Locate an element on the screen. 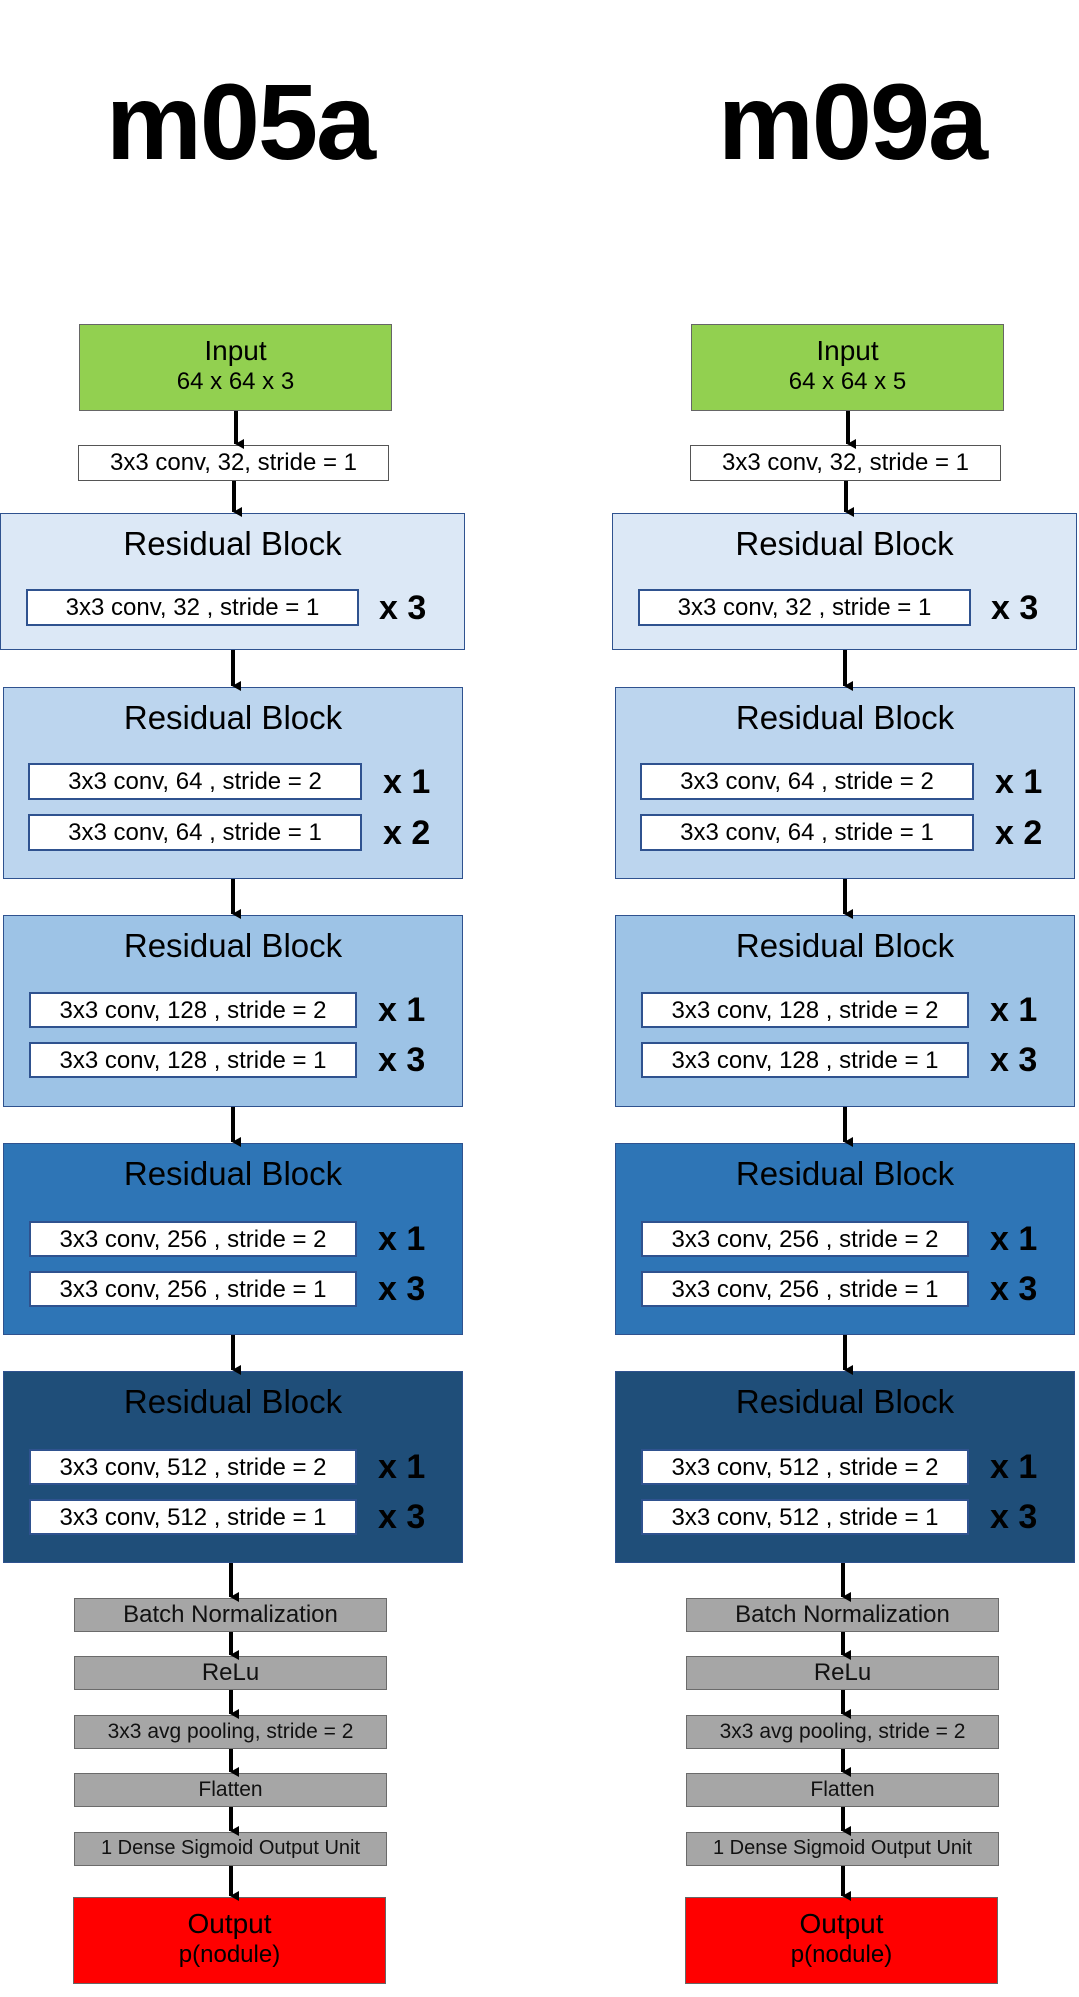  model-title: m05a is located at coordinates (240, 121).